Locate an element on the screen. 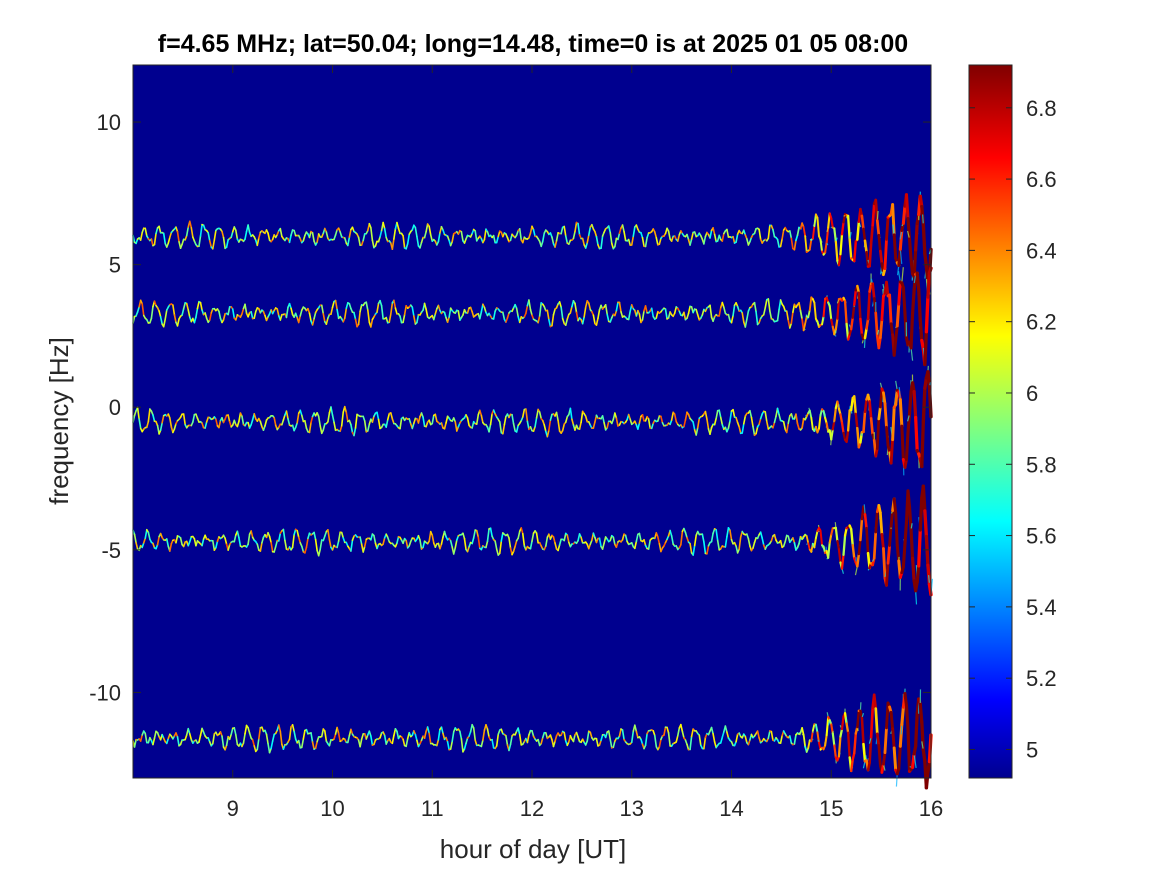 The width and height of the screenshot is (1167, 875). colorbar-tick-label: 6.8 is located at coordinates (1041, 108).